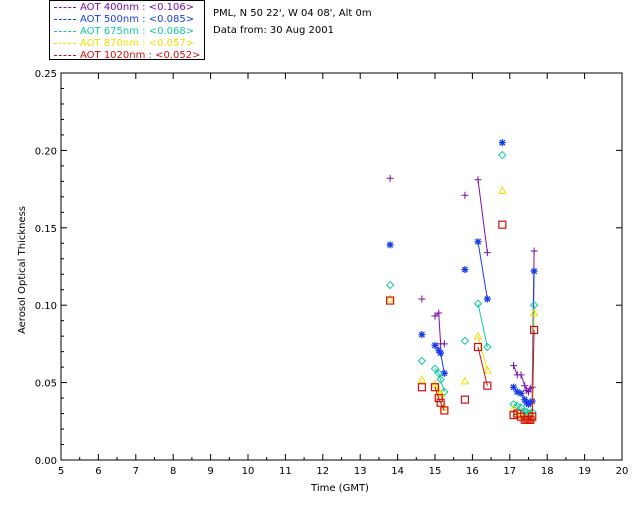 This screenshot has width=640, height=512. I want to click on x-tick-label: 18, so click(547, 471).